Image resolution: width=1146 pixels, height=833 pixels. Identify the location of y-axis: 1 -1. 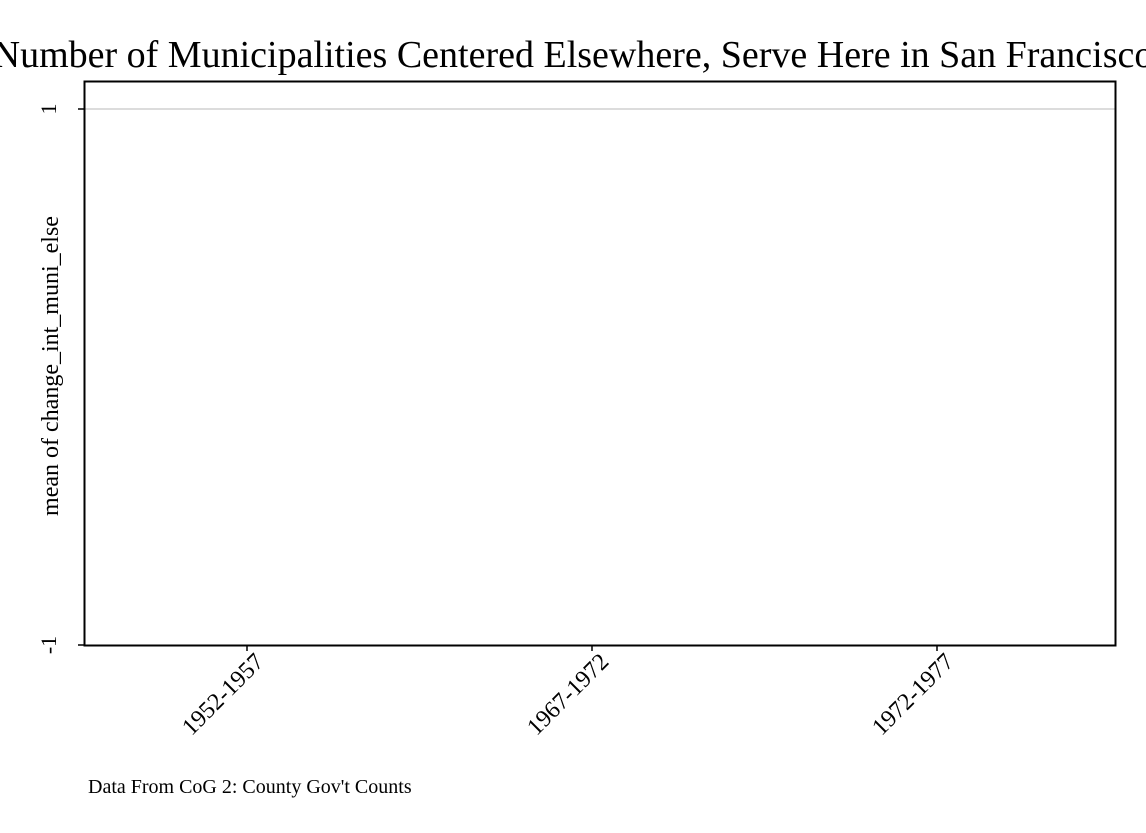
(60, 379).